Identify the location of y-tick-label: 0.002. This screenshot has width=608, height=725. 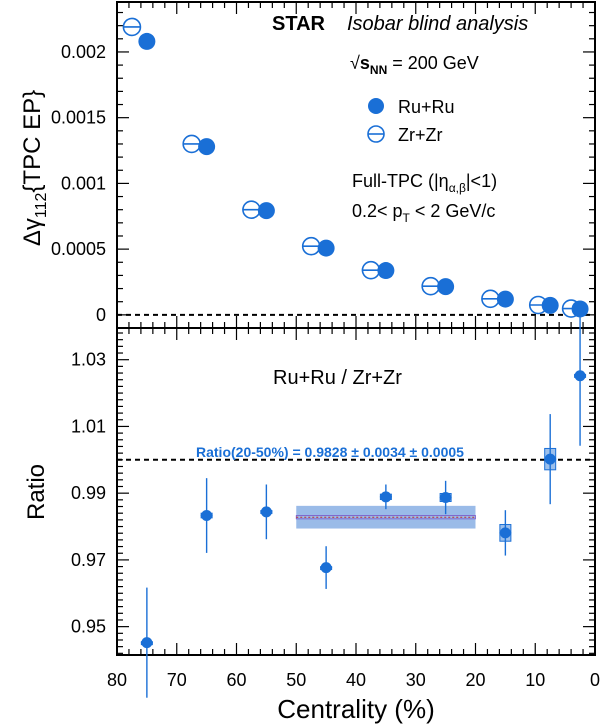
(83, 52).